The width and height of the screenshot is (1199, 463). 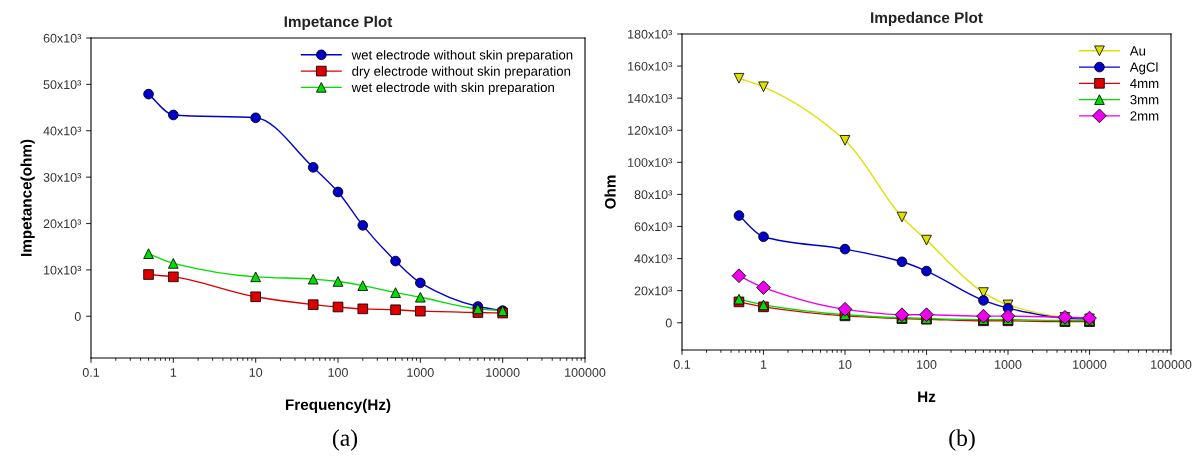 What do you see at coordinates (1143, 68) in the screenshot?
I see `legend-label: AgCl` at bounding box center [1143, 68].